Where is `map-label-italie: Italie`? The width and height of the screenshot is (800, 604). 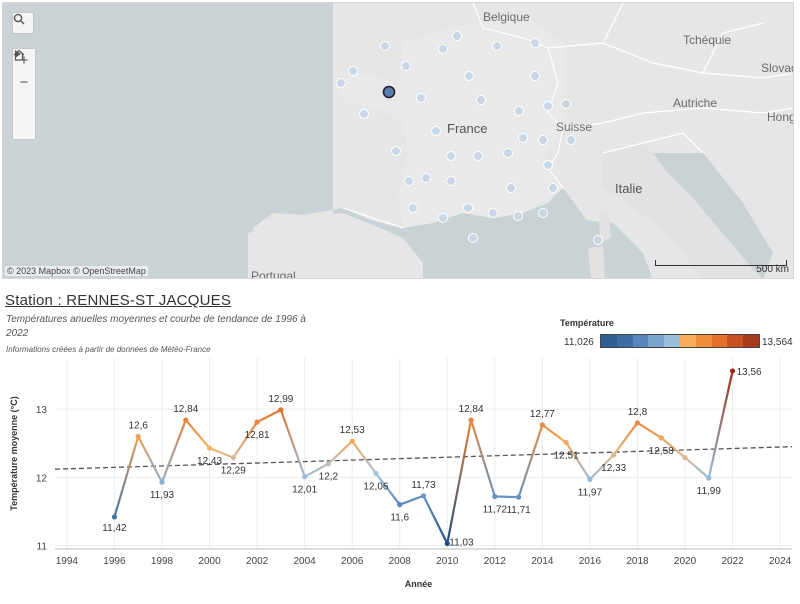 map-label-italie: Italie is located at coordinates (629, 188).